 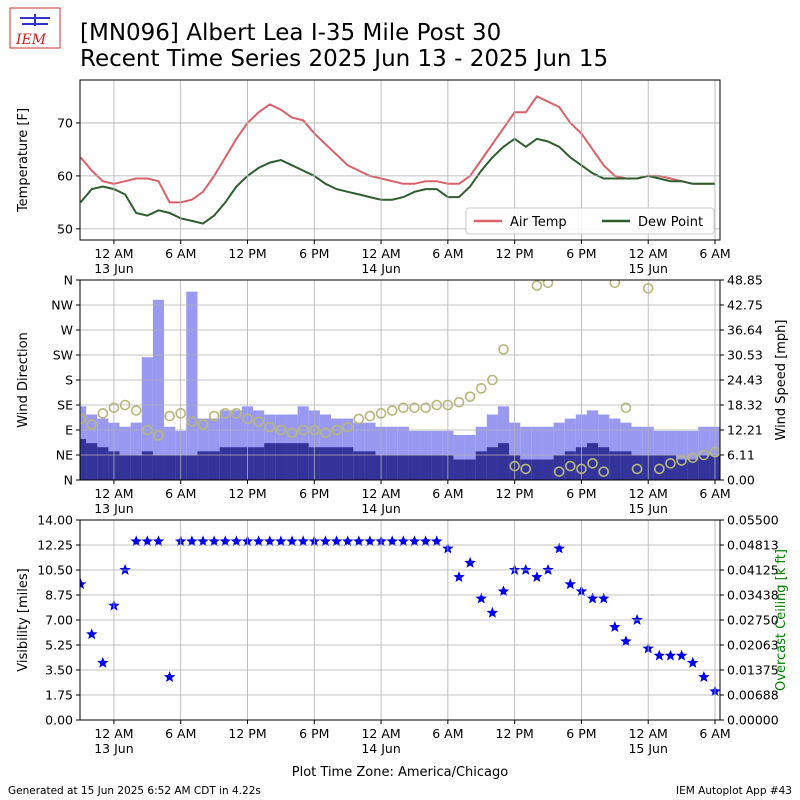 I want to click on y-tick-label: S, so click(x=69, y=380).